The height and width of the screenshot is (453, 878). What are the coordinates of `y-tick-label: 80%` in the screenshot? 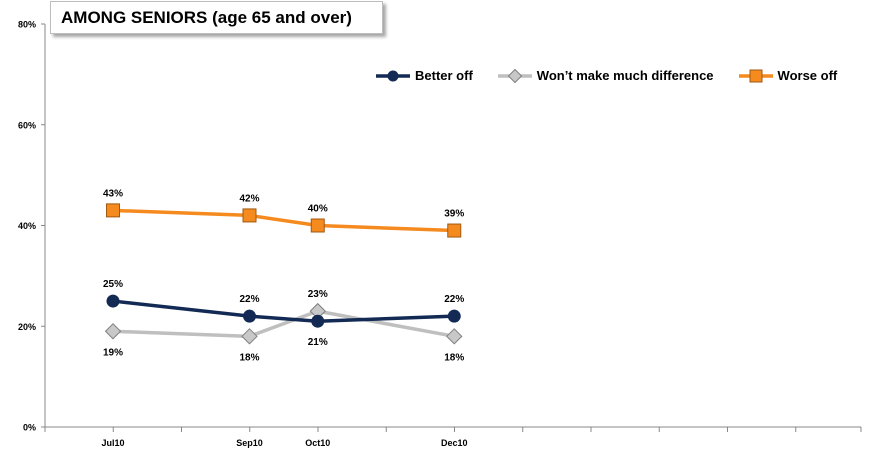 It's located at (27, 25).